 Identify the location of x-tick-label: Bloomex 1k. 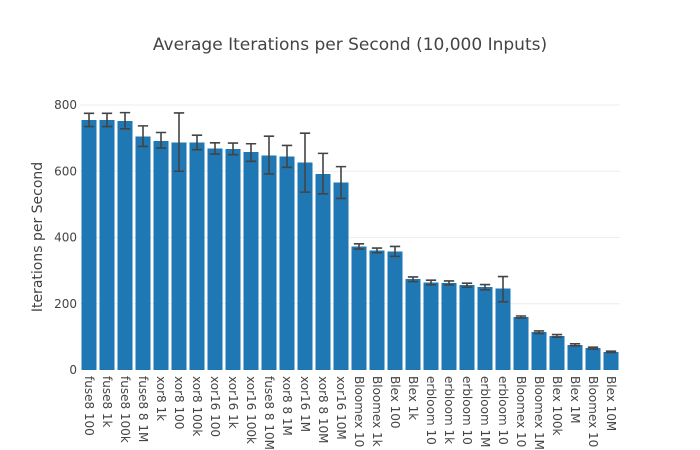
(377, 411).